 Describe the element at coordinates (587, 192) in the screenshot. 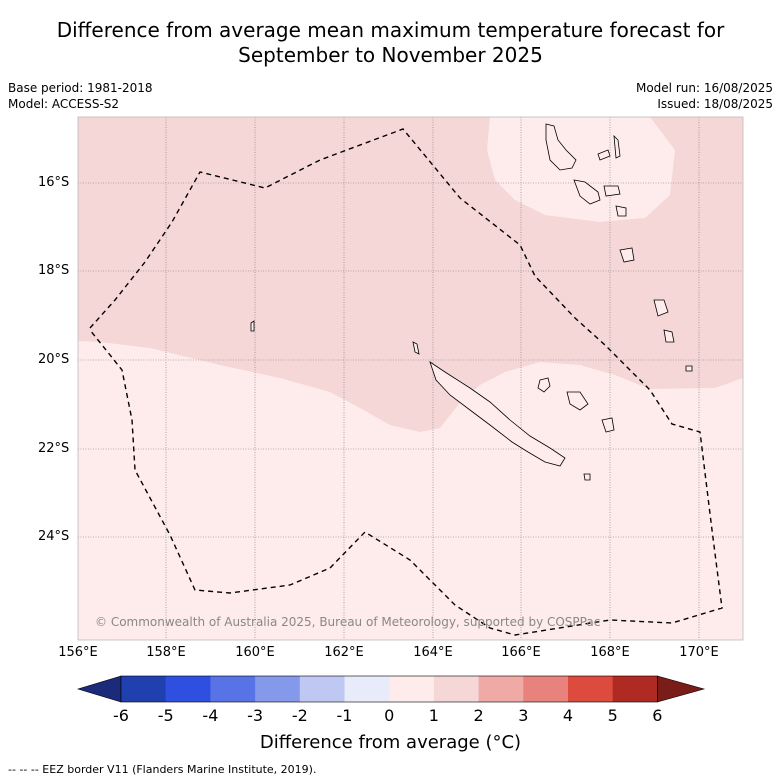

I see `malakula` at that location.